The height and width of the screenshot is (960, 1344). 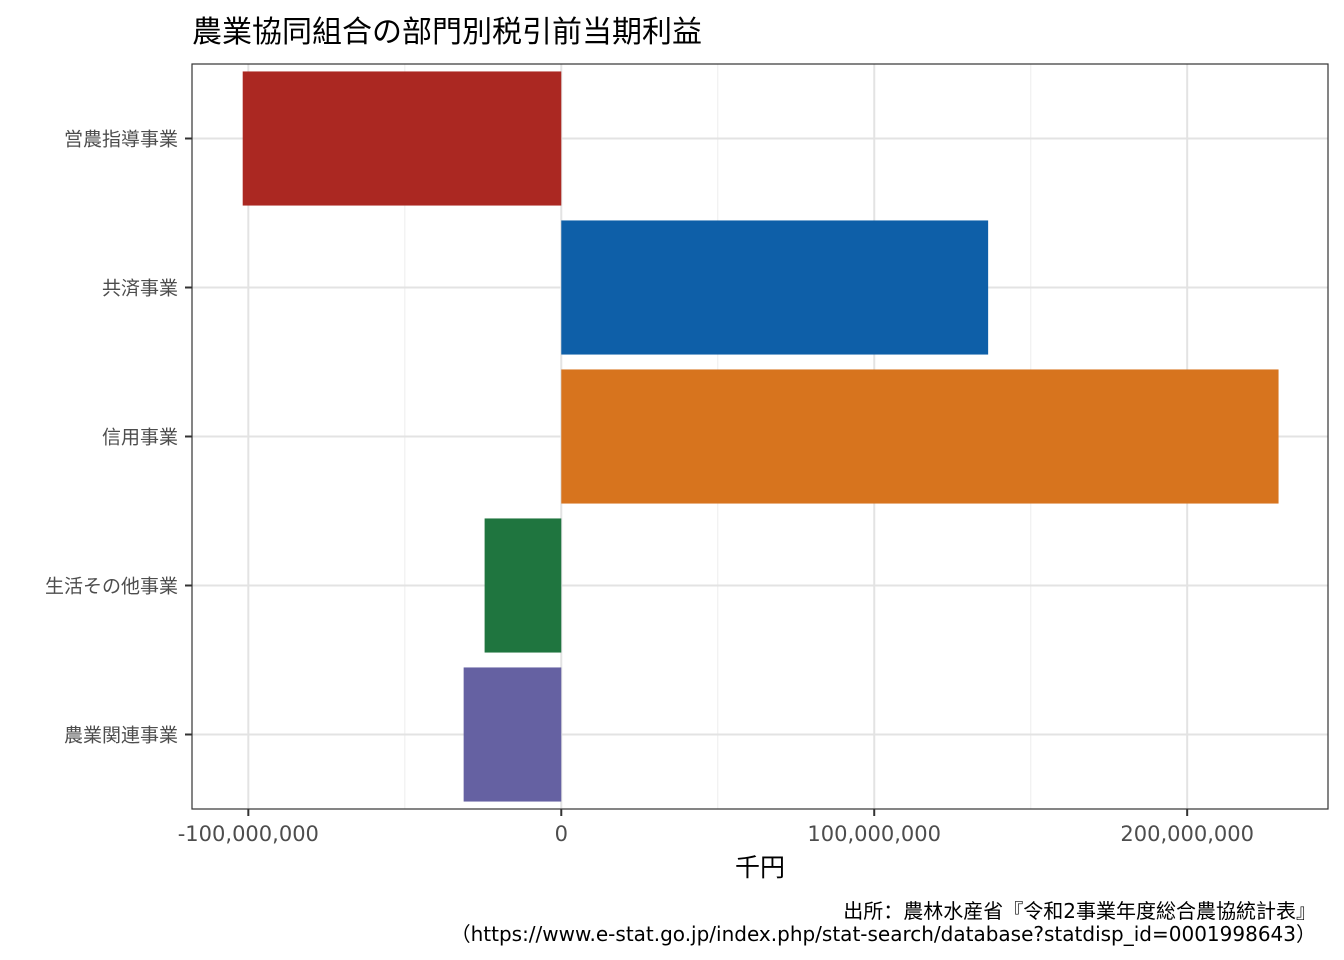 I want to click on y-tick-label-0: 営農指導事業, so click(x=121, y=140).